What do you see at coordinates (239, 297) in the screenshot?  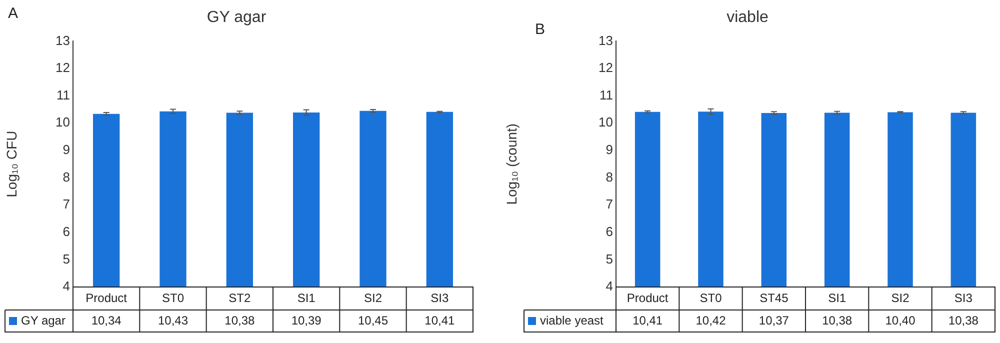 I see `x-tick-label: ST2` at bounding box center [239, 297].